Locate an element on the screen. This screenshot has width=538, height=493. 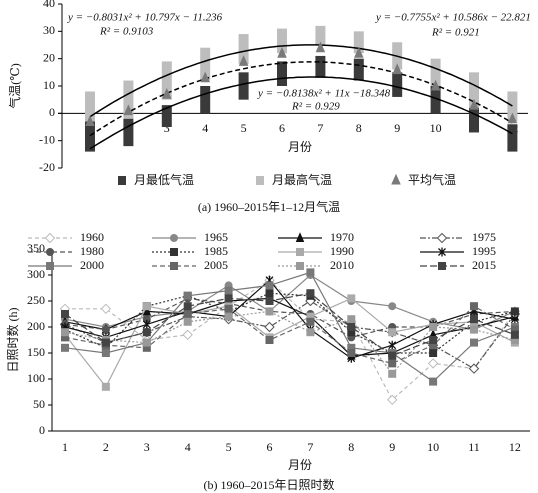
legend-label: 2005 is located at coordinates (216, 265).